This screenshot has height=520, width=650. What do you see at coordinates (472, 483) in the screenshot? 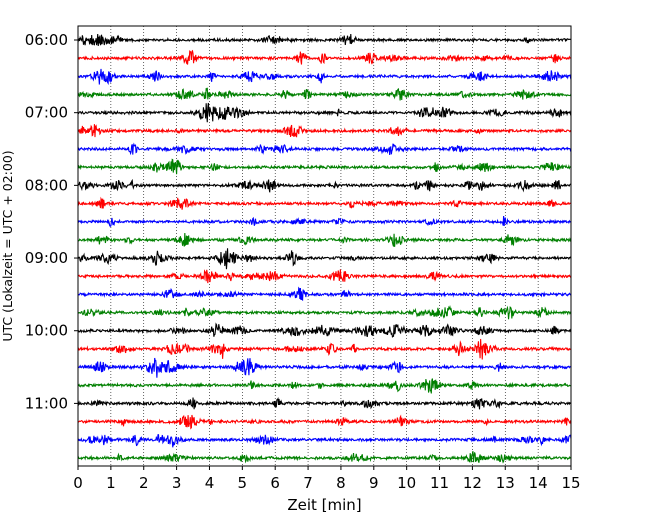
I see `x-tick-label-12: 12` at bounding box center [472, 483].